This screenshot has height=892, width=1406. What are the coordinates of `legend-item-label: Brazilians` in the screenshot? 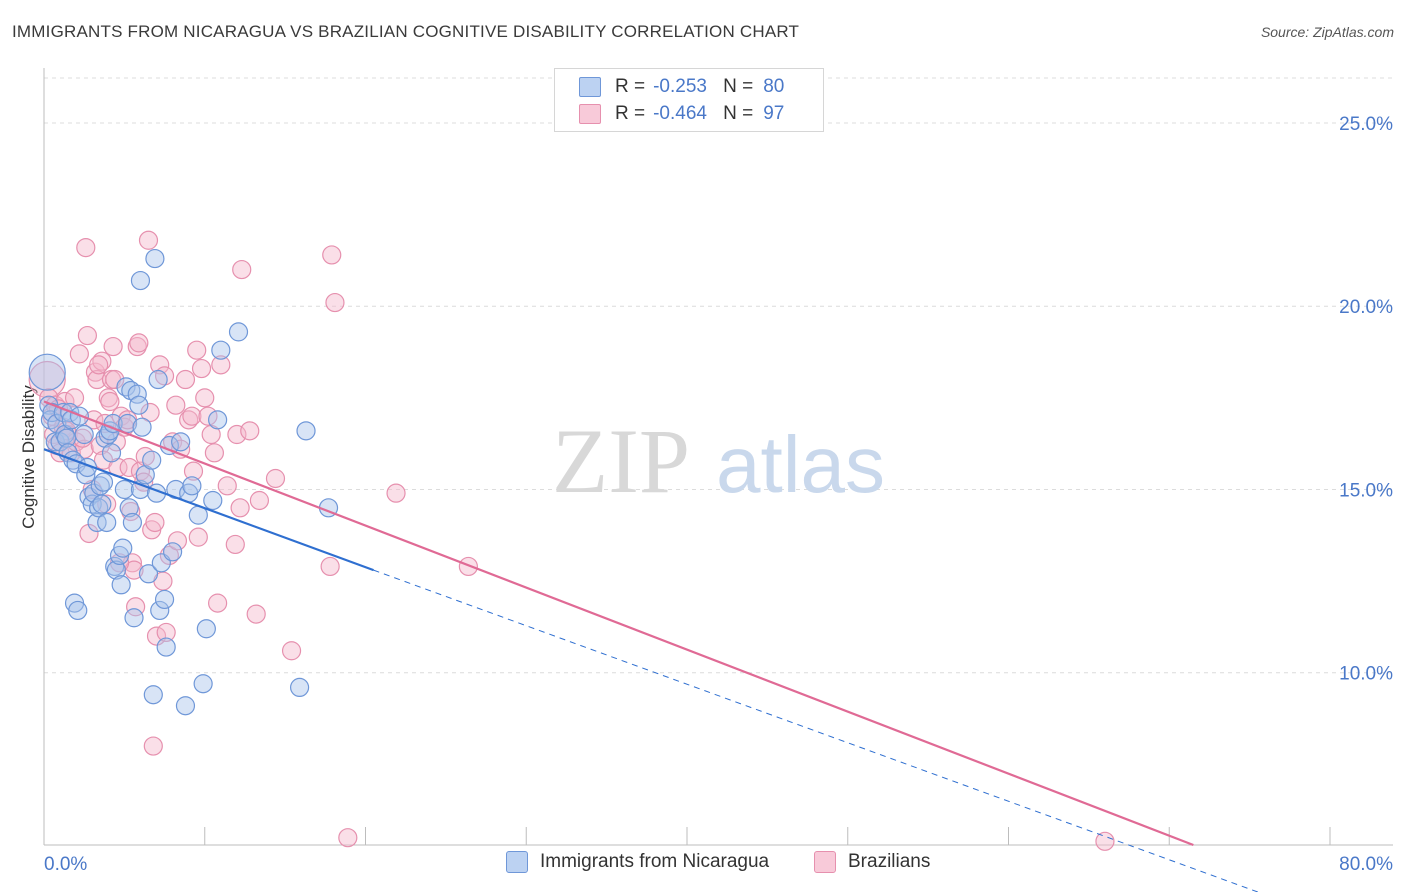 It's located at (889, 861).